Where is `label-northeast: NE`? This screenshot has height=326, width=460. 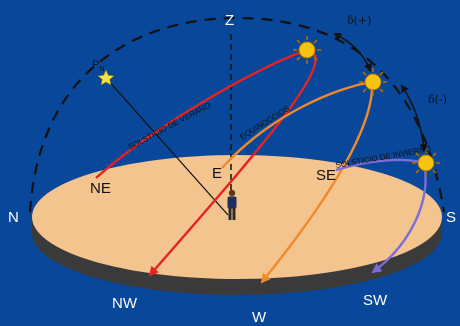
label-northeast: NE is located at coordinates (100, 188).